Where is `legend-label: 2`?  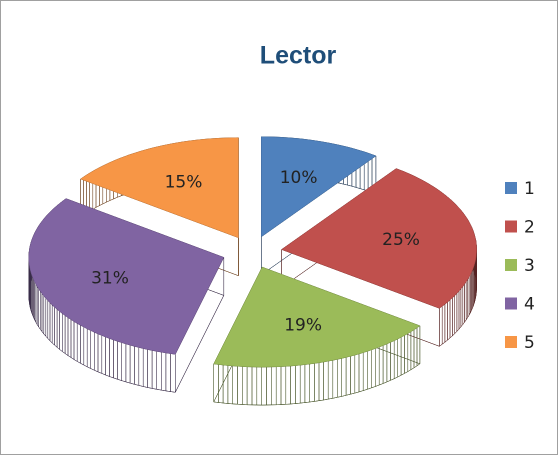
legend-label: 2 is located at coordinates (529, 228).